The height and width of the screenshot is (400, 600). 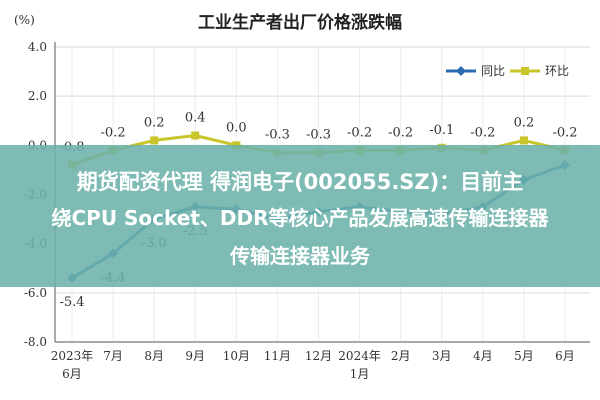 I want to click on y-tick-label: 2.0, so click(x=37, y=96).